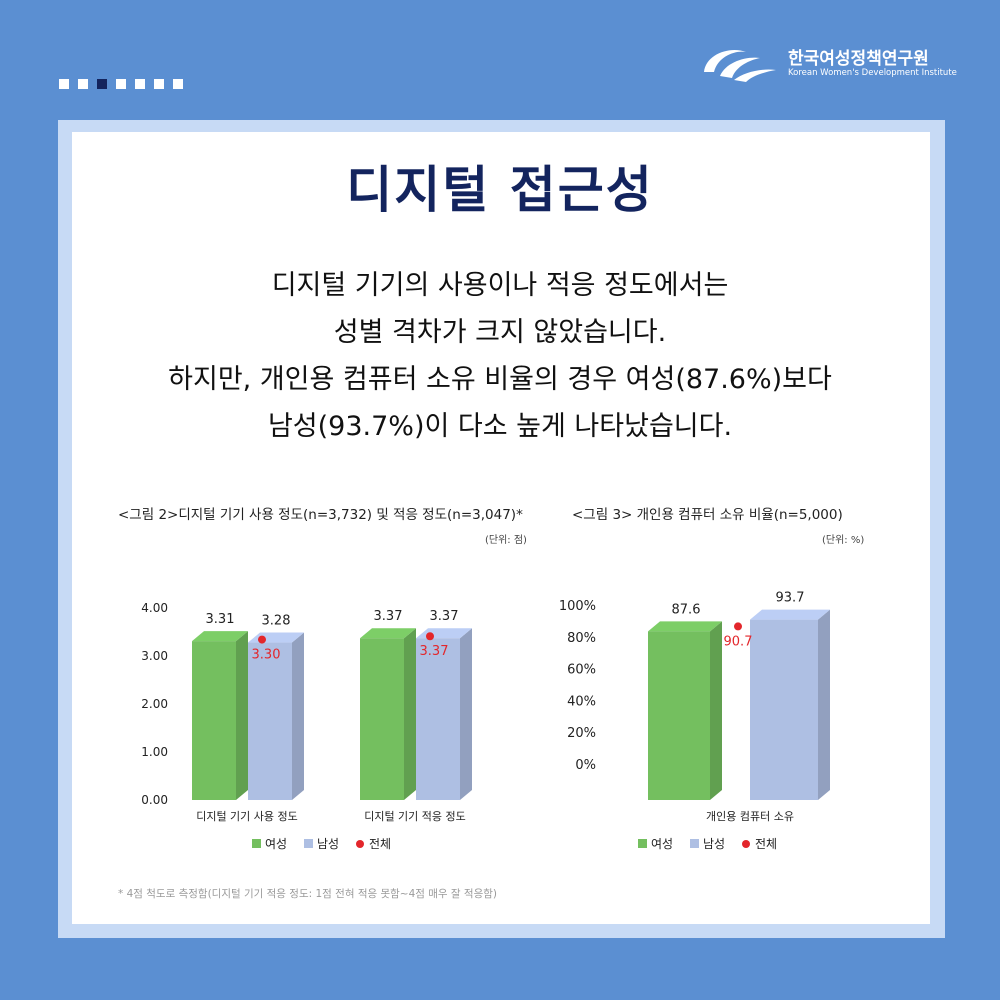  I want to click on value-label-female: 3.31, so click(220, 619).